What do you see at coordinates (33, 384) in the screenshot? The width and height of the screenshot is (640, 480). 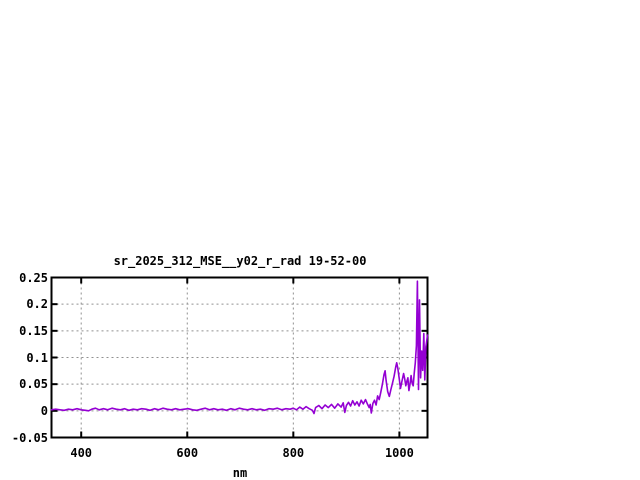 I see `y-tick-label: 0.05` at bounding box center [33, 384].